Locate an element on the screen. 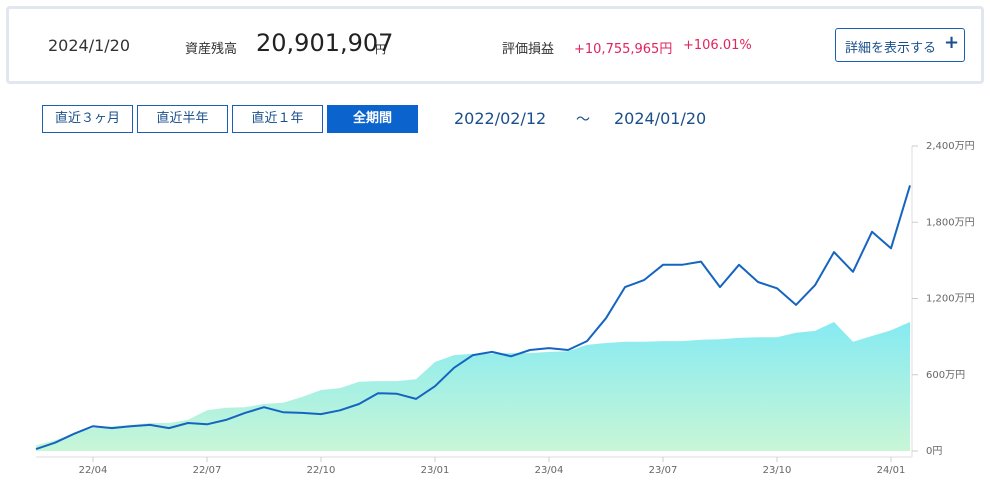 The width and height of the screenshot is (990, 485). x-tick-label: 22/10 is located at coordinates (321, 470).